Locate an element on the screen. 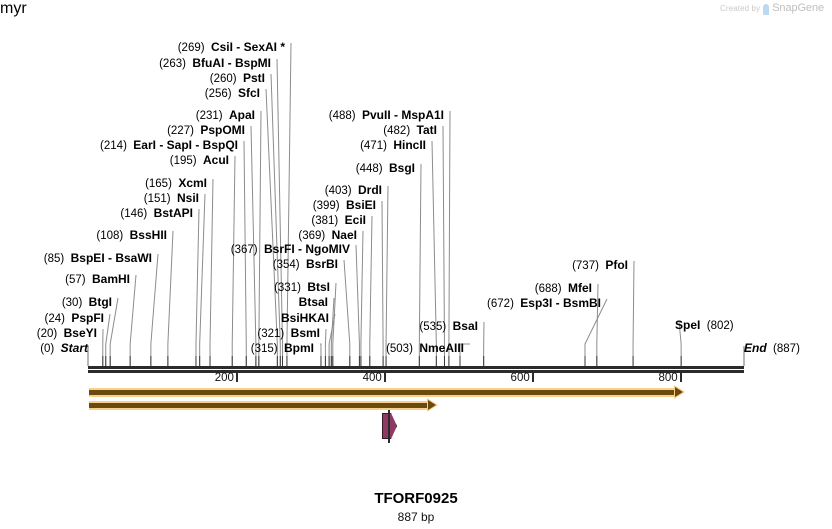  enzyme-label: (482) TatI is located at coordinates (410, 131).